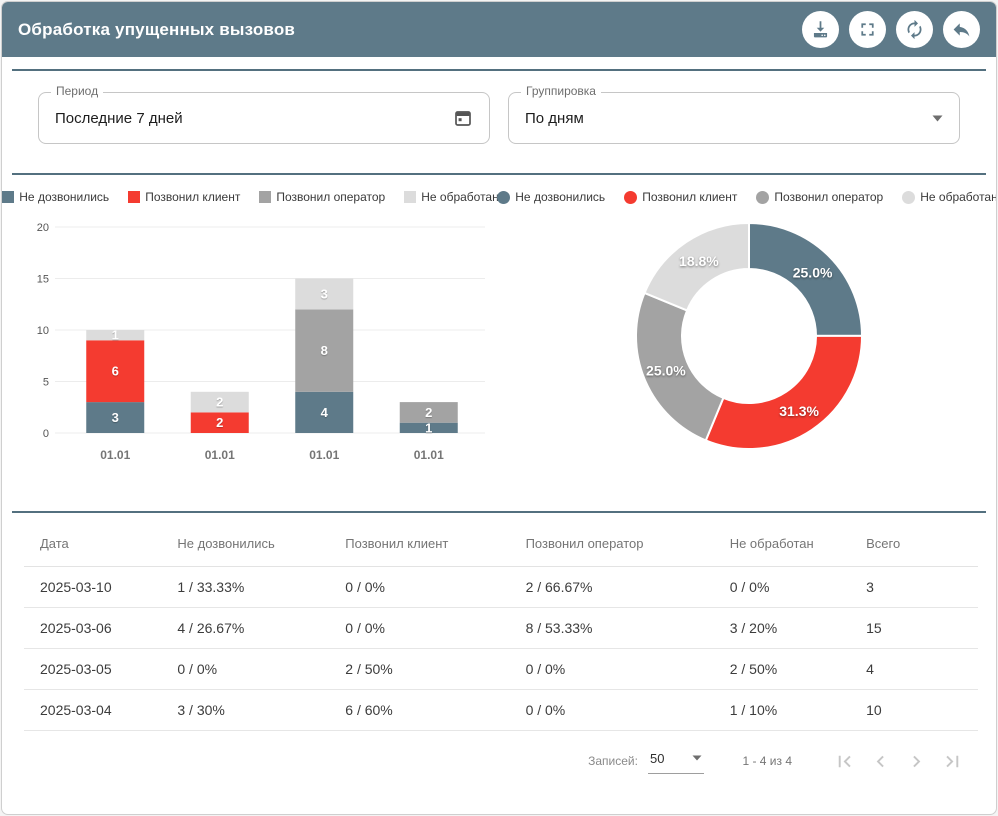 This screenshot has width=998, height=816. What do you see at coordinates (45, 434) in the screenshot?
I see `svg-text: 0` at bounding box center [45, 434].